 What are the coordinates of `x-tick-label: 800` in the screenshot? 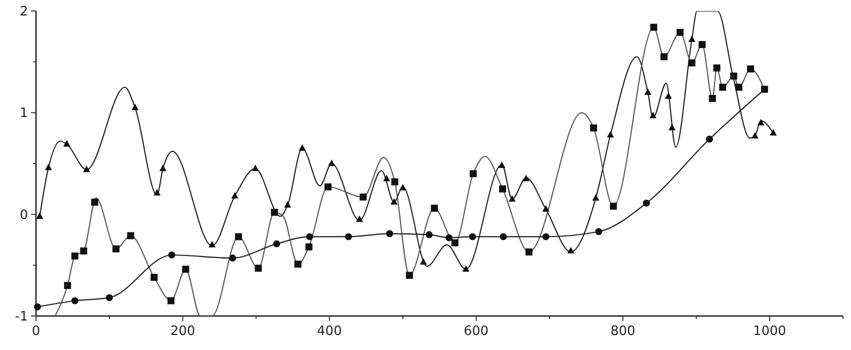 It's located at (623, 331).